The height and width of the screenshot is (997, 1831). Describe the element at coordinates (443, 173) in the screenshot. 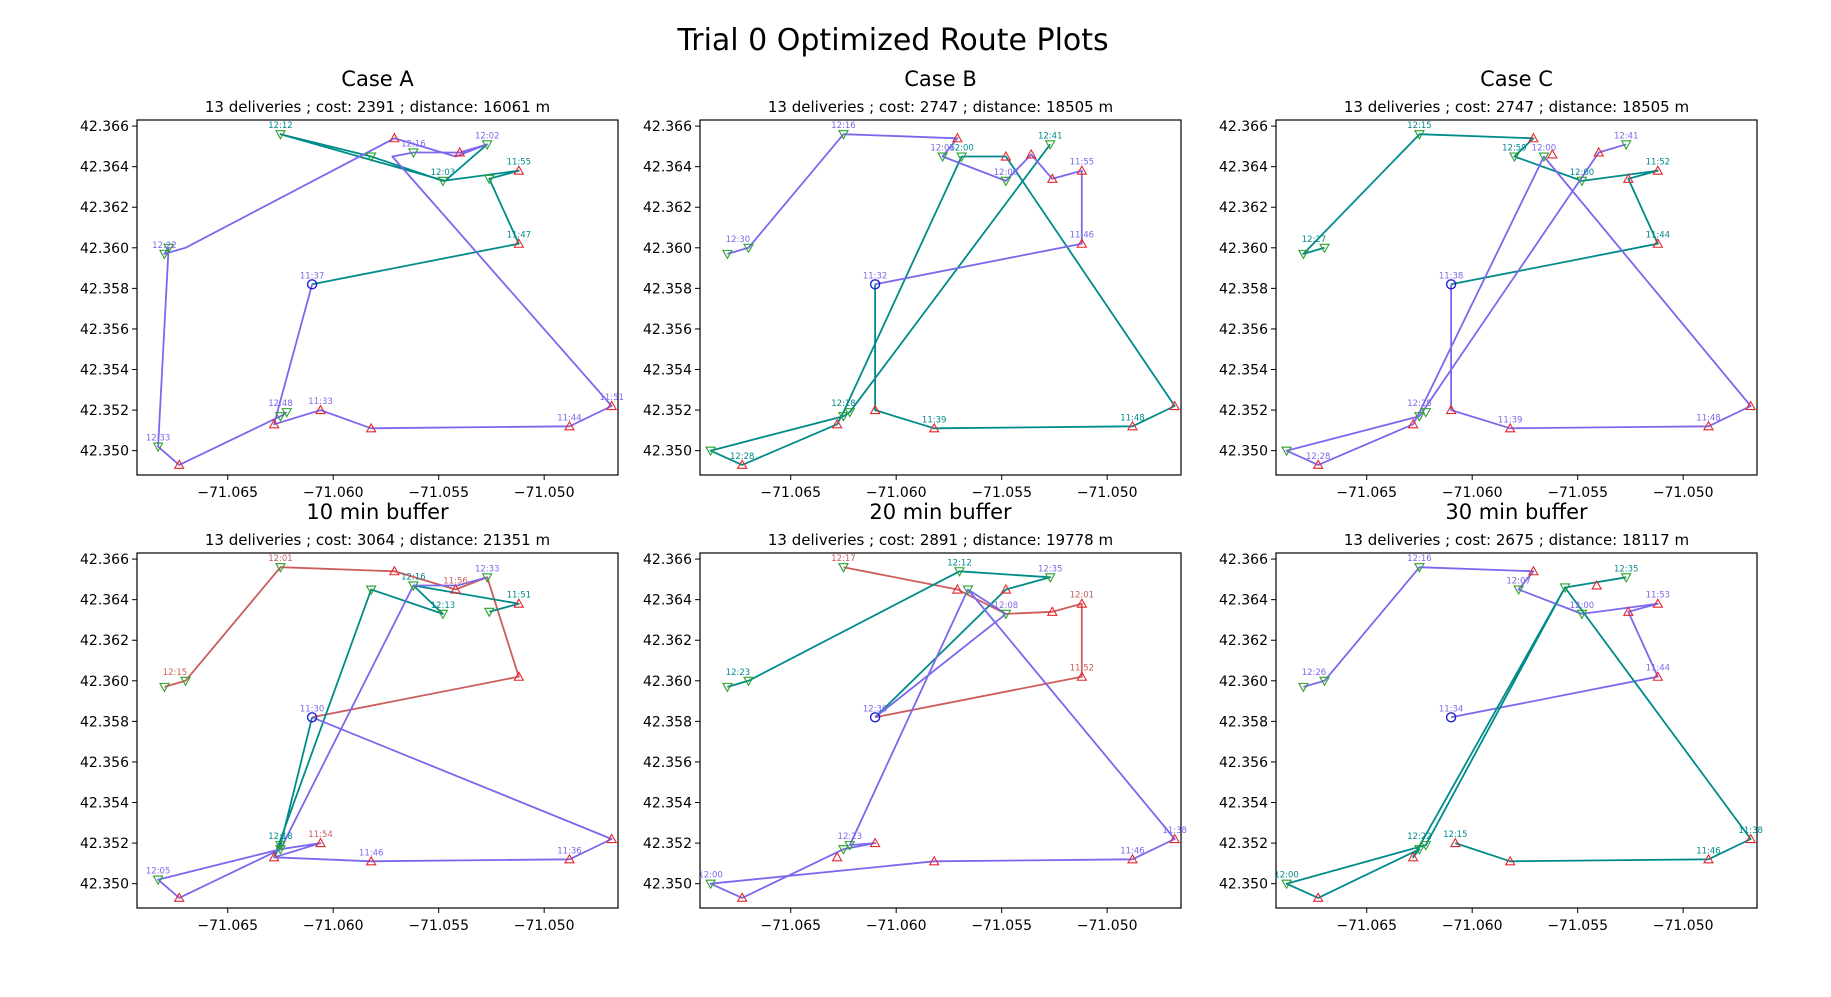

I see `time-label: 12:03` at that location.